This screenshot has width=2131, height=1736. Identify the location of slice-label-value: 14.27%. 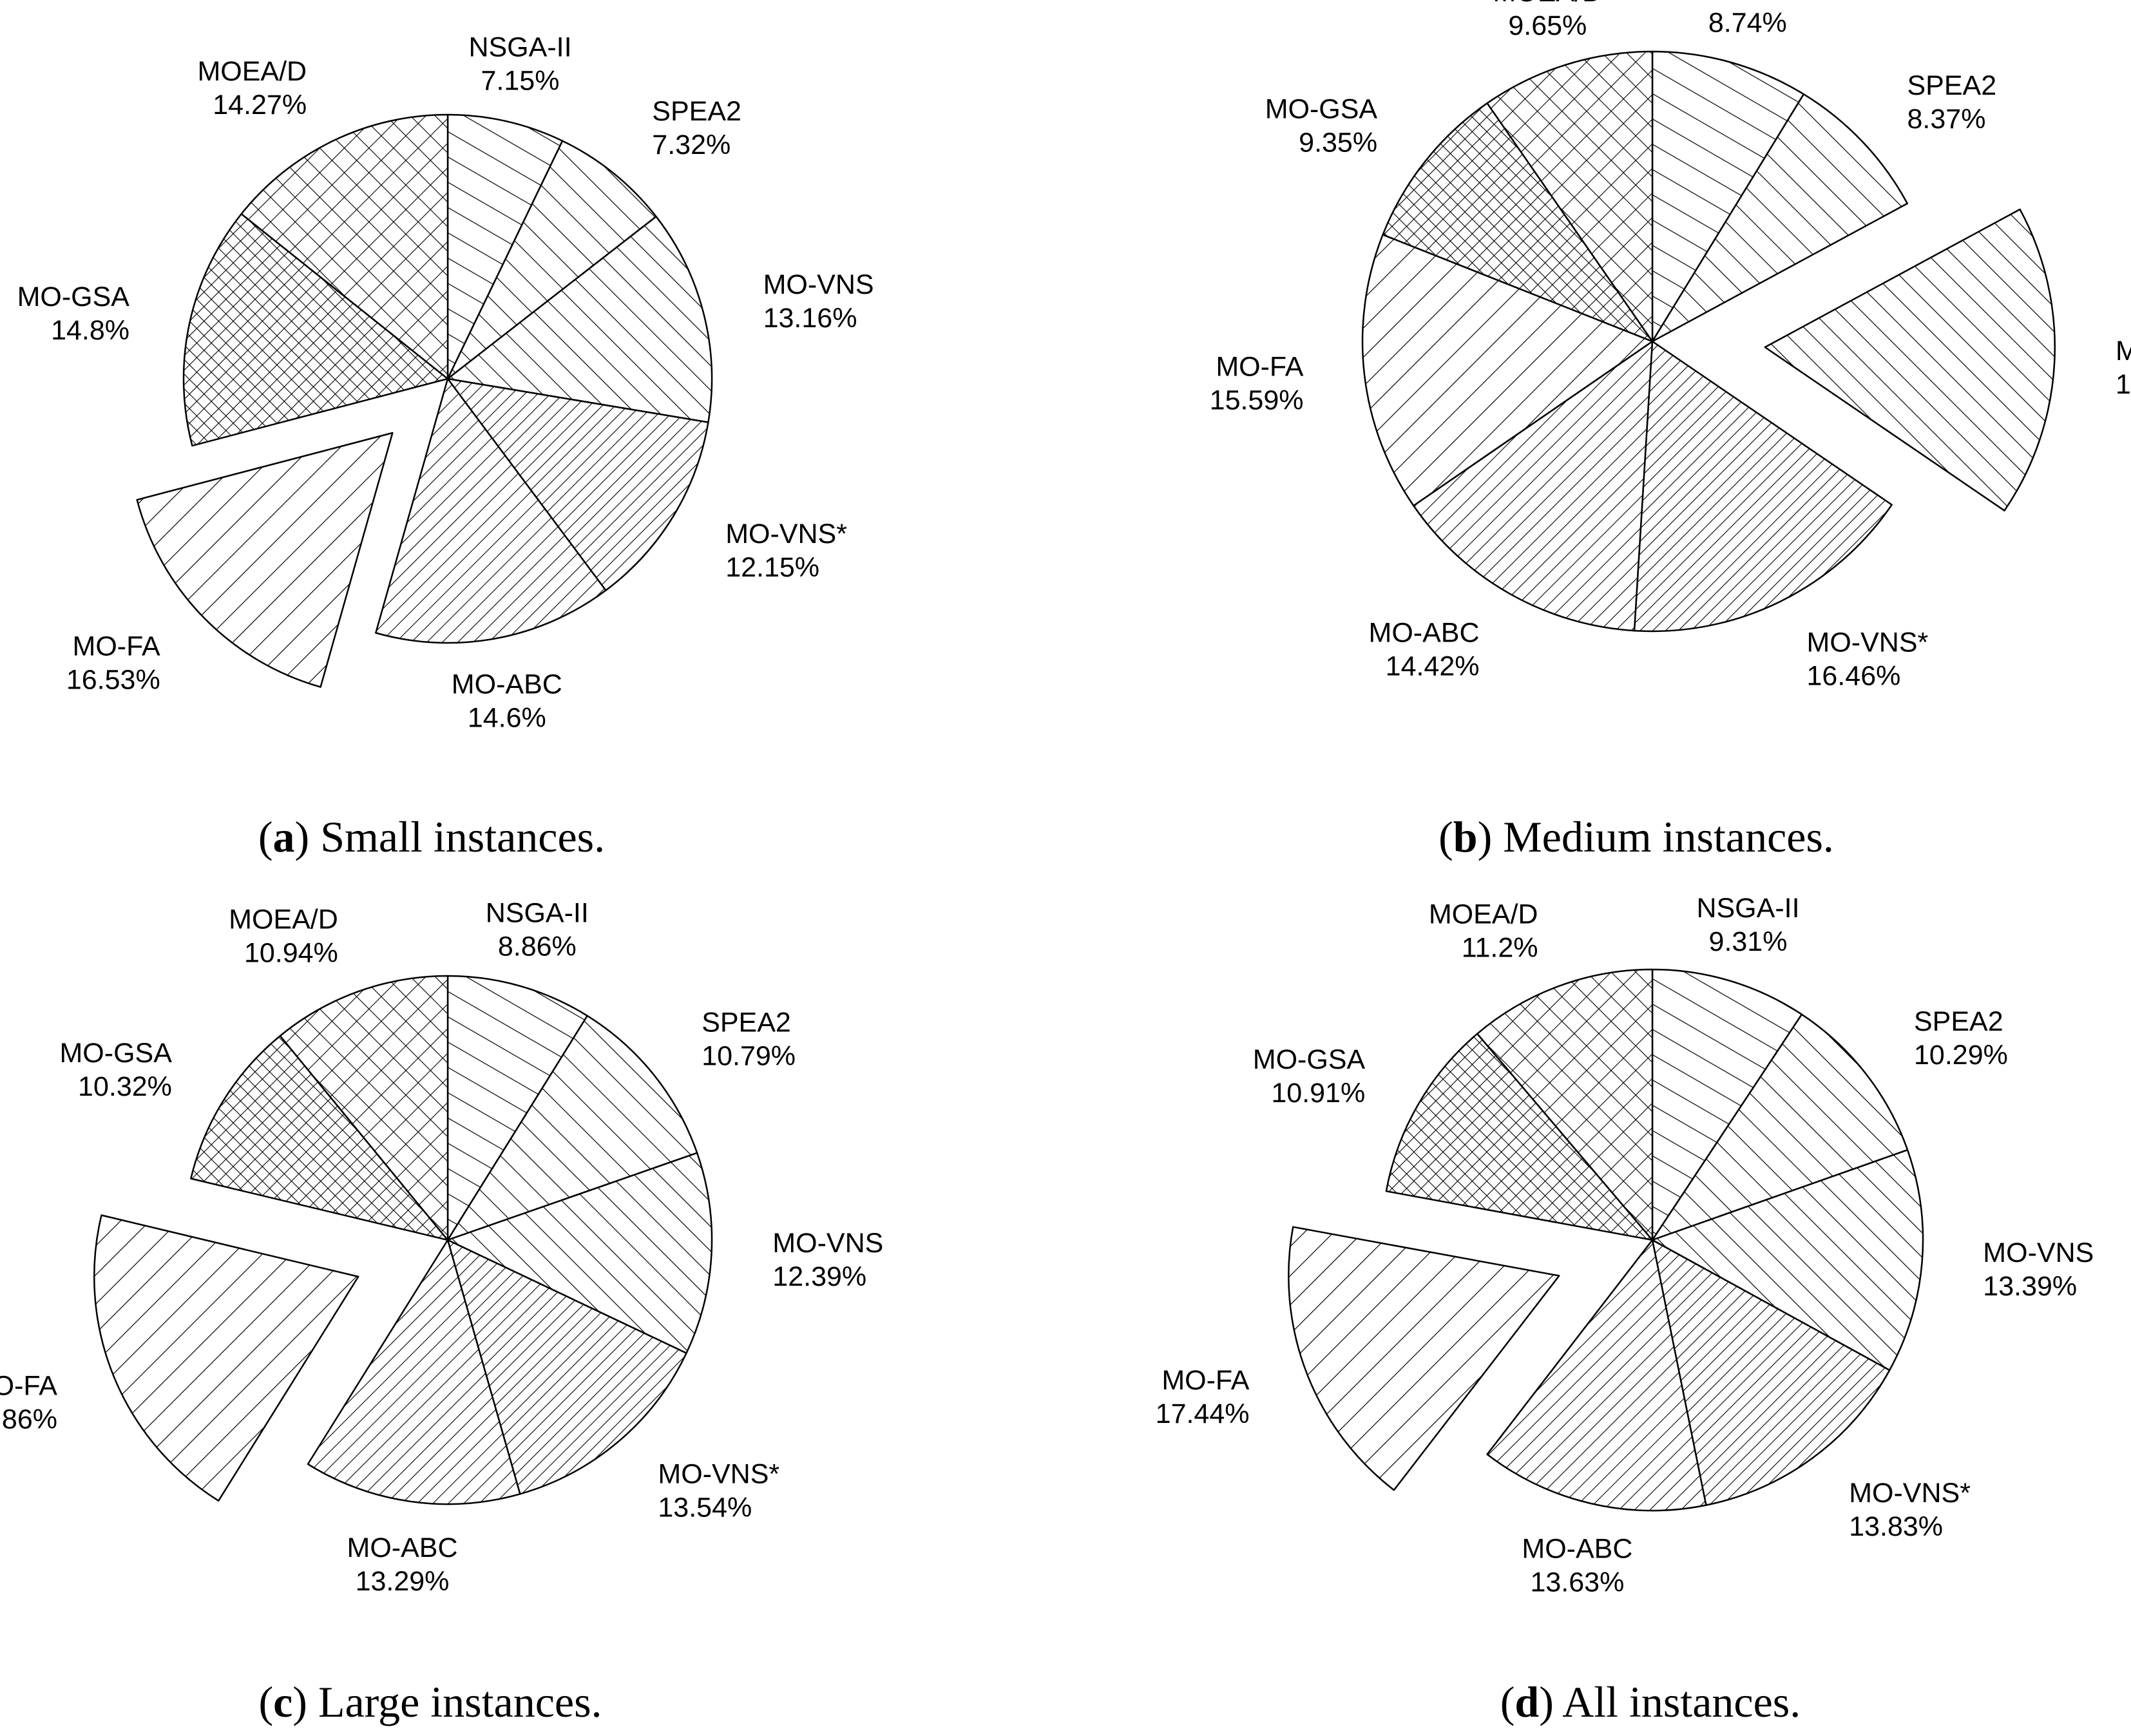
(260, 105).